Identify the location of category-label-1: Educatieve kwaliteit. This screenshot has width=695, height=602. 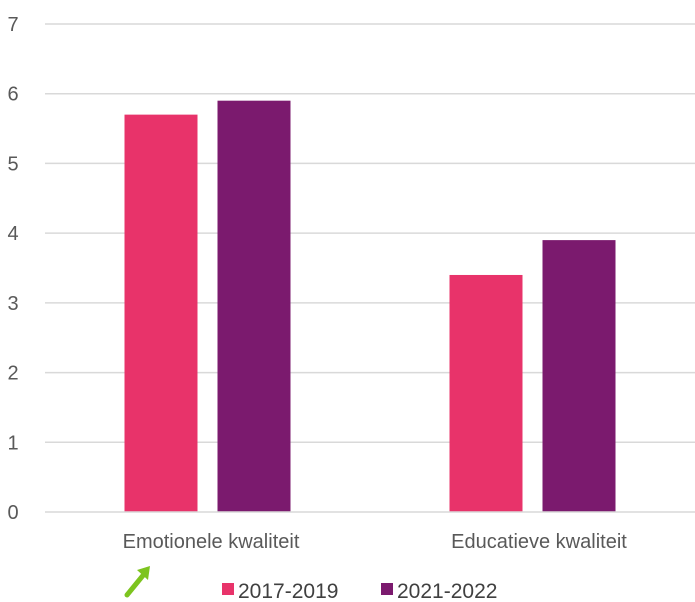
(539, 542).